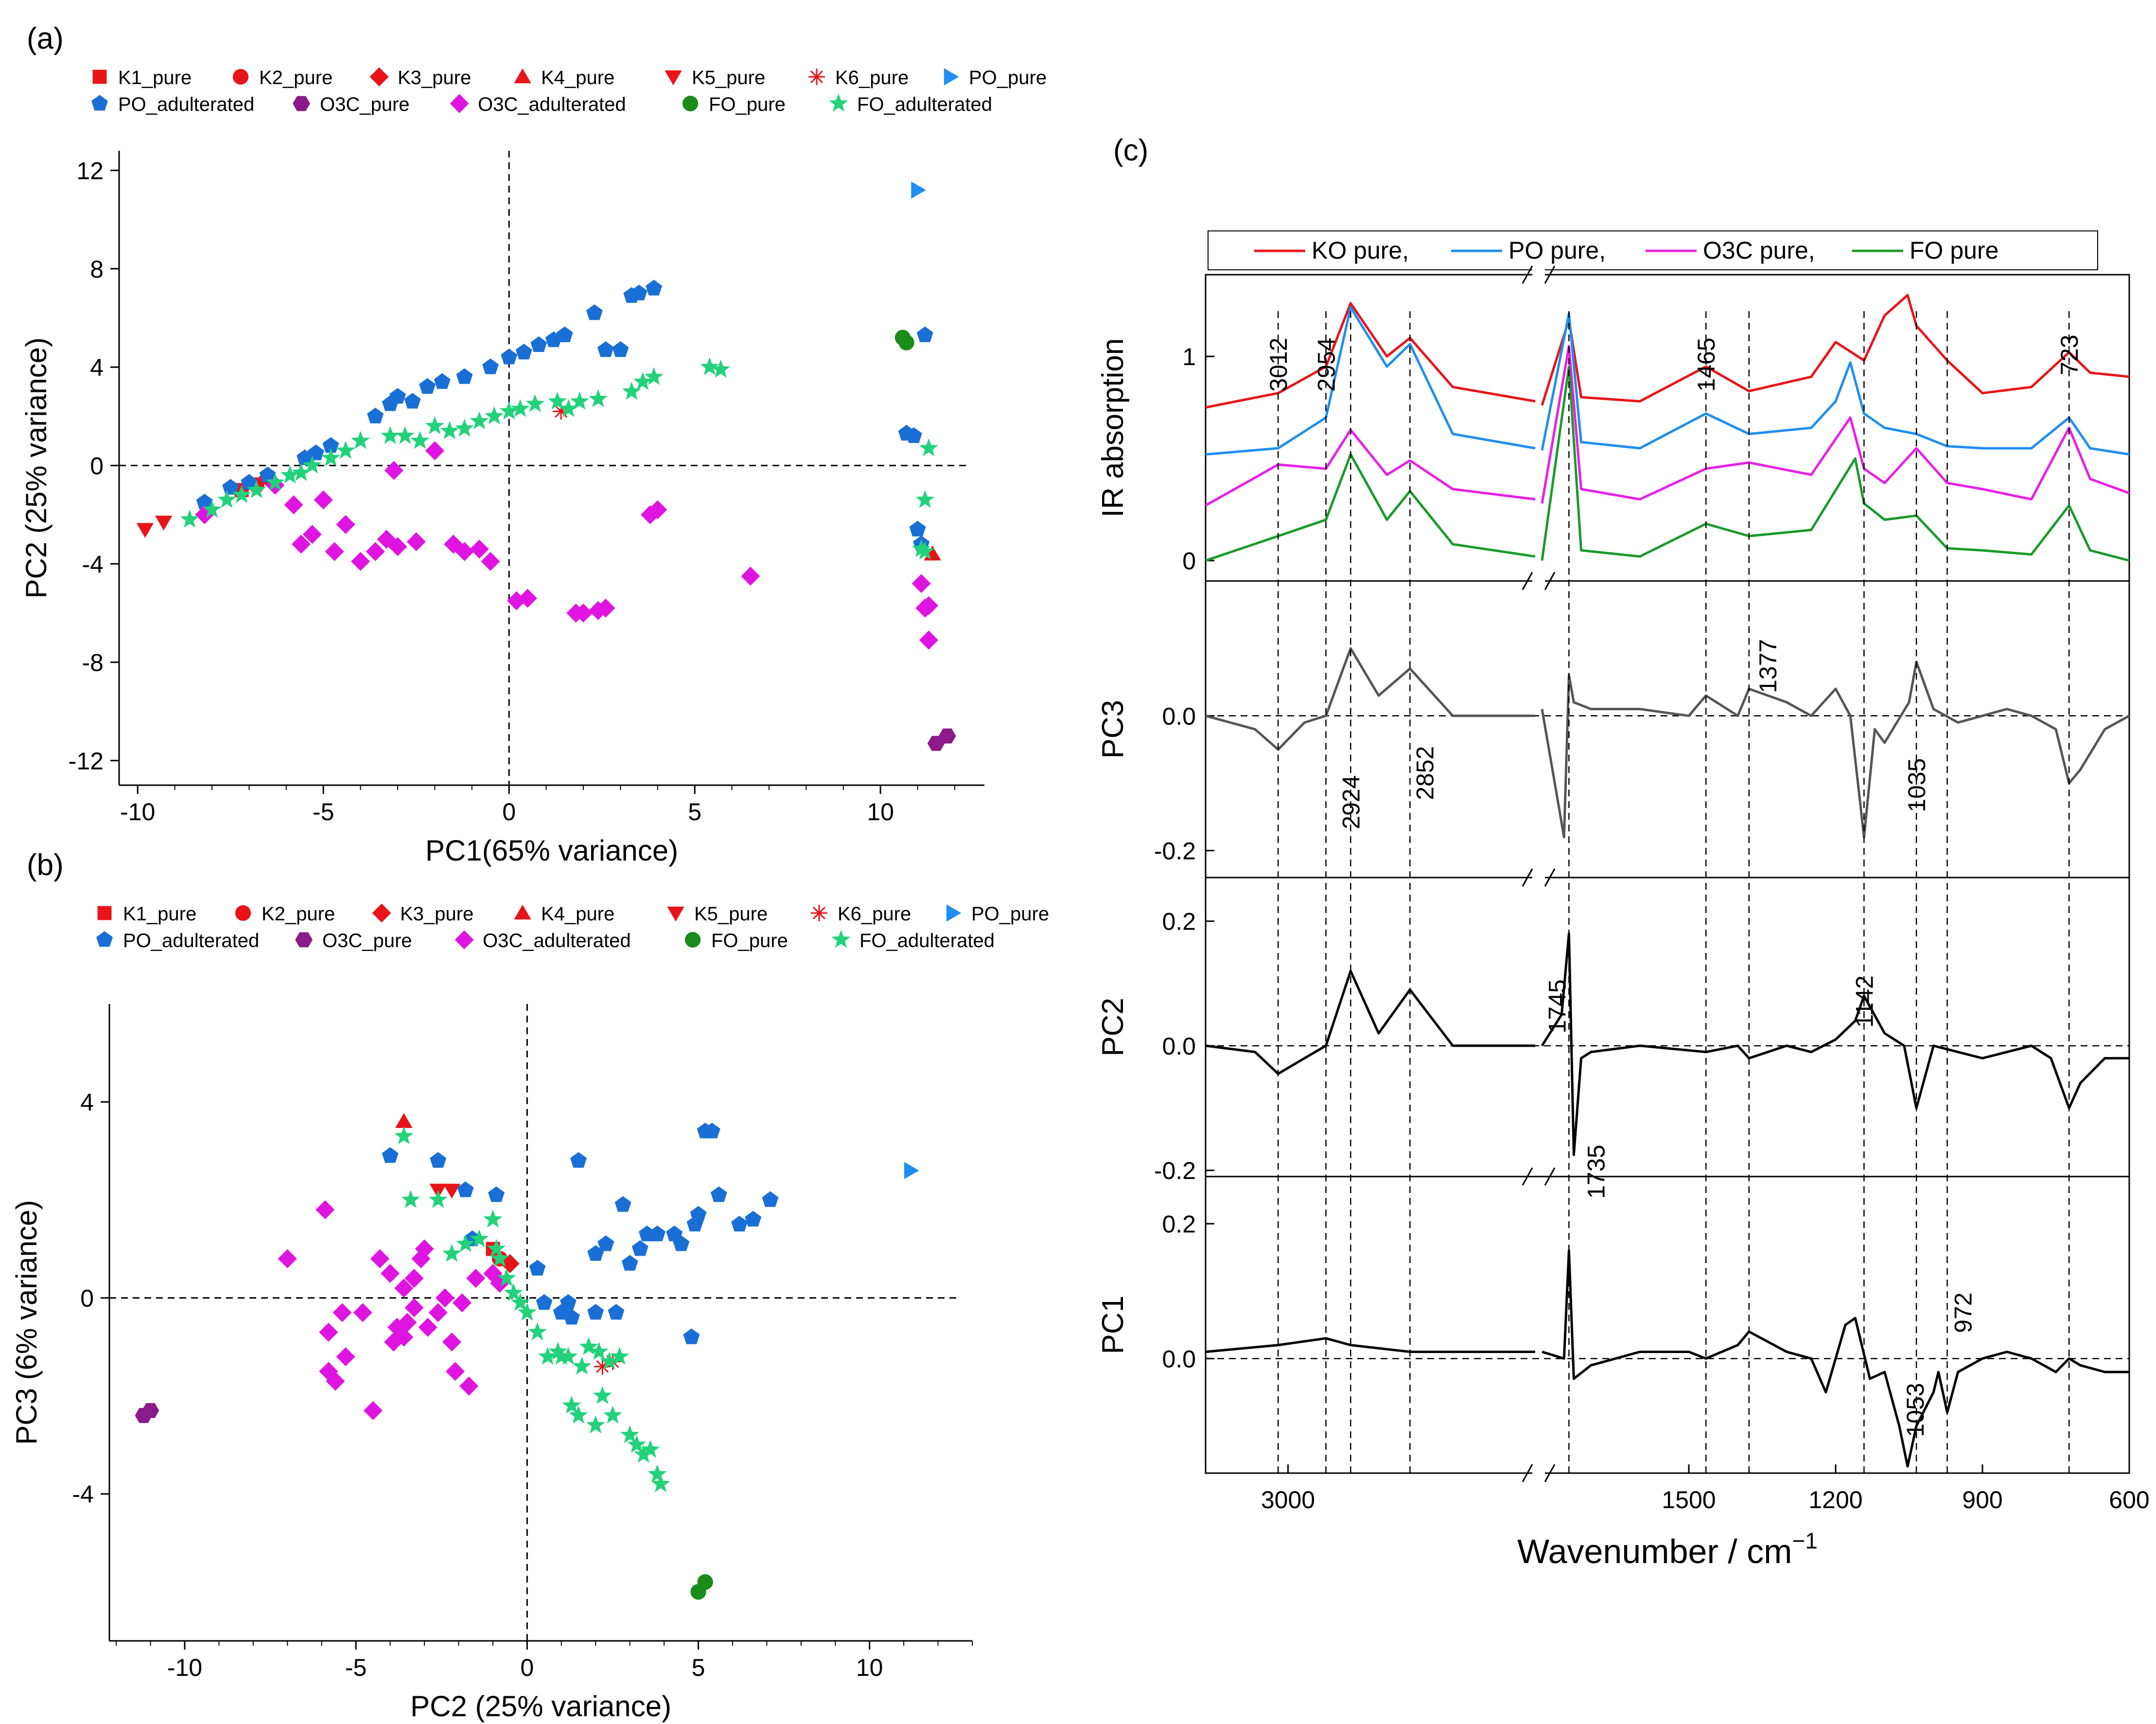 This screenshot has width=2156, height=1724. Describe the element at coordinates (904, 340) in the screenshot. I see `series-fo_pure` at that location.